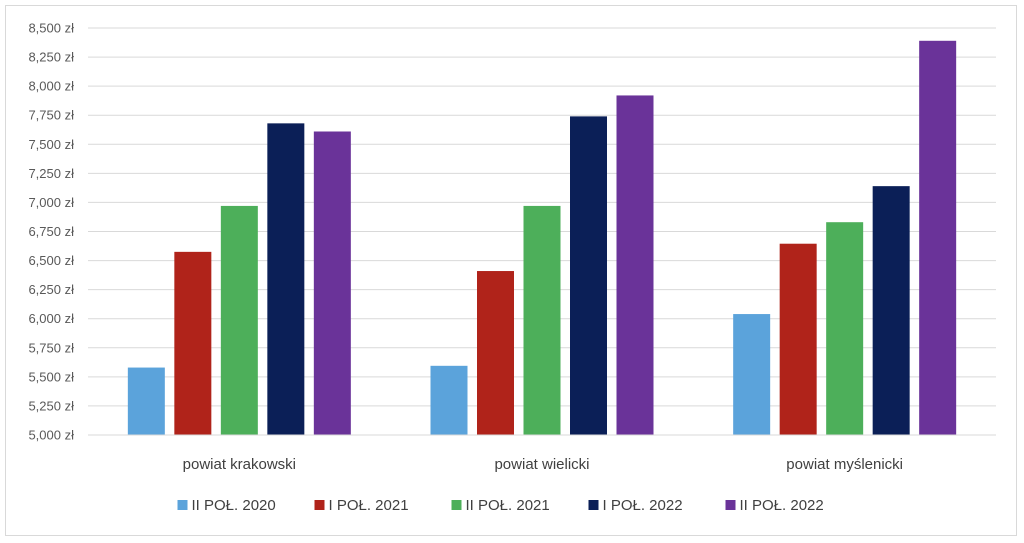  What do you see at coordinates (51, 173) in the screenshot?
I see `y-tick-label: 7,250 zł` at bounding box center [51, 173].